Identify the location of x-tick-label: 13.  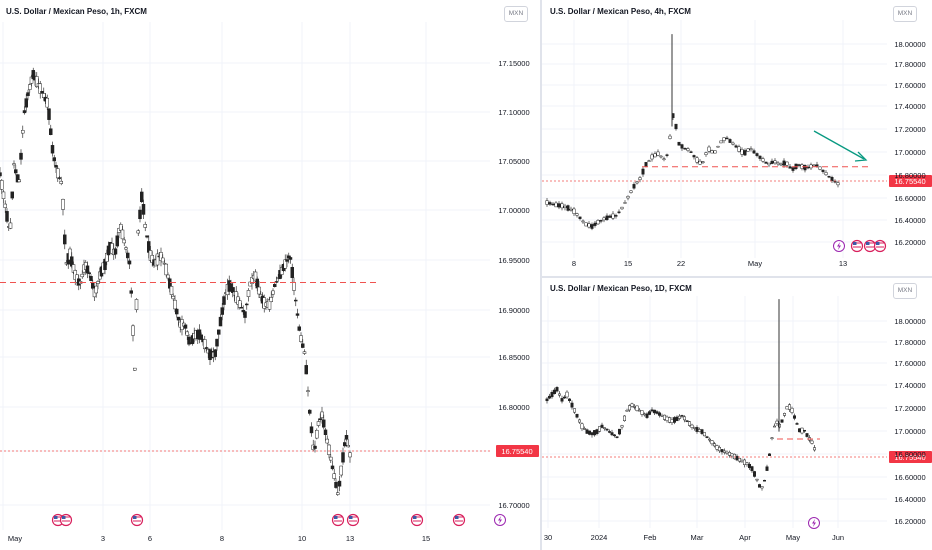
(350, 538).